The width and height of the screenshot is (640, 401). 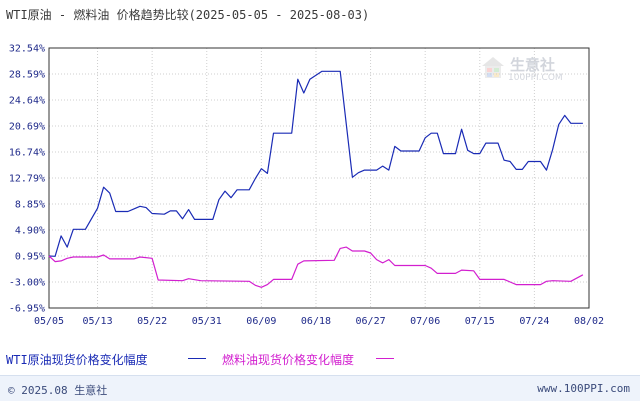 I want to click on x-tick-label: 05/13, so click(x=97, y=321).